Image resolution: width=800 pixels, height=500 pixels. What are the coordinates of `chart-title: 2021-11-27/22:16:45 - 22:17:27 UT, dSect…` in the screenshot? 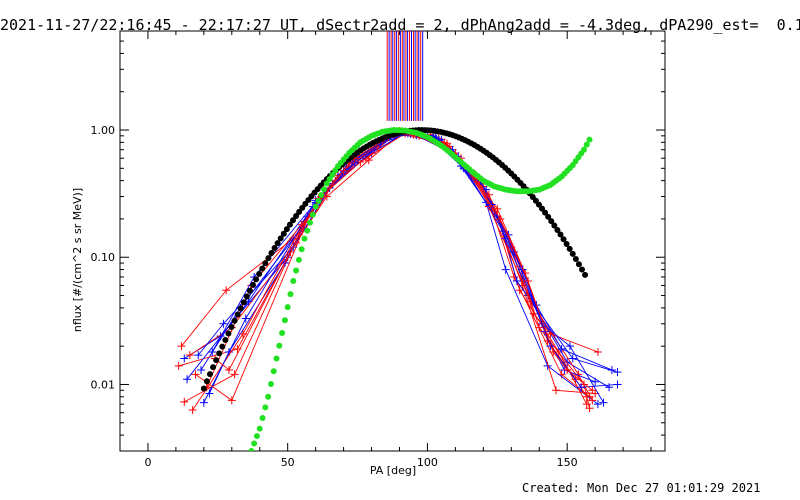 It's located at (400, 25).